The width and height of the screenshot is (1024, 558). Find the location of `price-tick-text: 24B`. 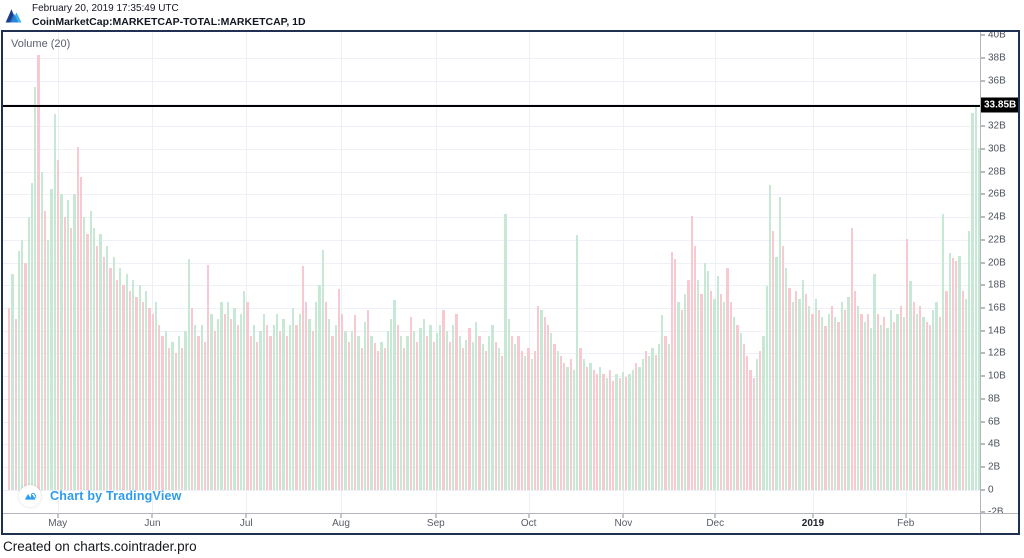

price-tick-text: 24B is located at coordinates (997, 217).